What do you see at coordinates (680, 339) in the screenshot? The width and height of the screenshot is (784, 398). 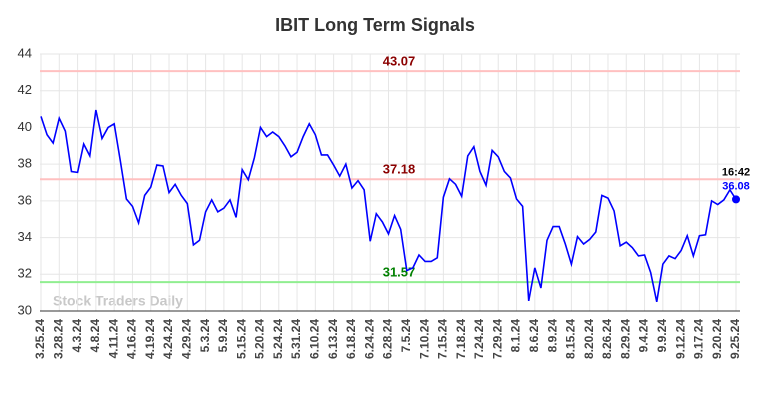 I see `x-tick-label: 9.12.24` at bounding box center [680, 339].